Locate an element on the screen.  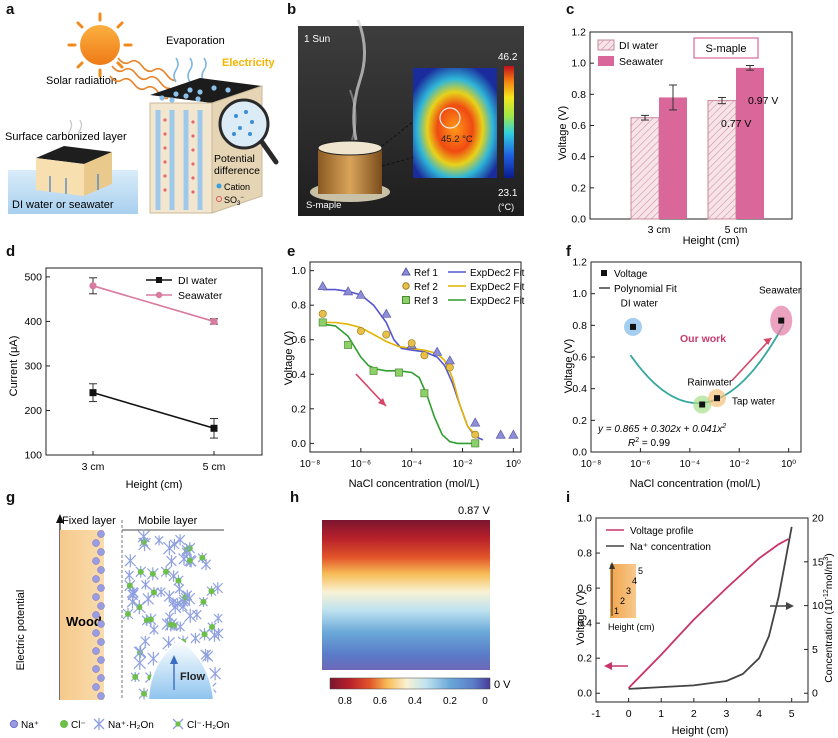
chart-c-legend-sea: Seawater is located at coordinates (641, 62).